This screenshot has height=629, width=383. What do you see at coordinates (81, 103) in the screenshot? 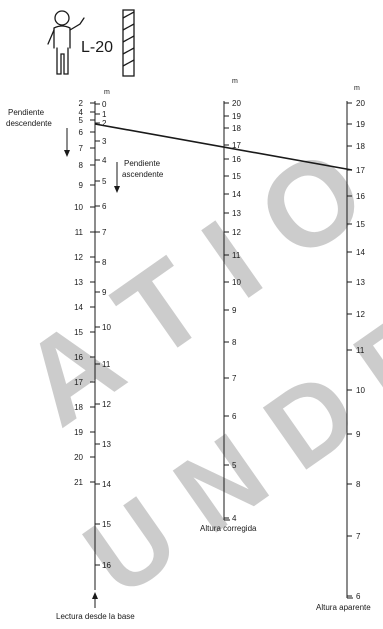
I see `left-outer-tick-label: 2` at bounding box center [81, 103].